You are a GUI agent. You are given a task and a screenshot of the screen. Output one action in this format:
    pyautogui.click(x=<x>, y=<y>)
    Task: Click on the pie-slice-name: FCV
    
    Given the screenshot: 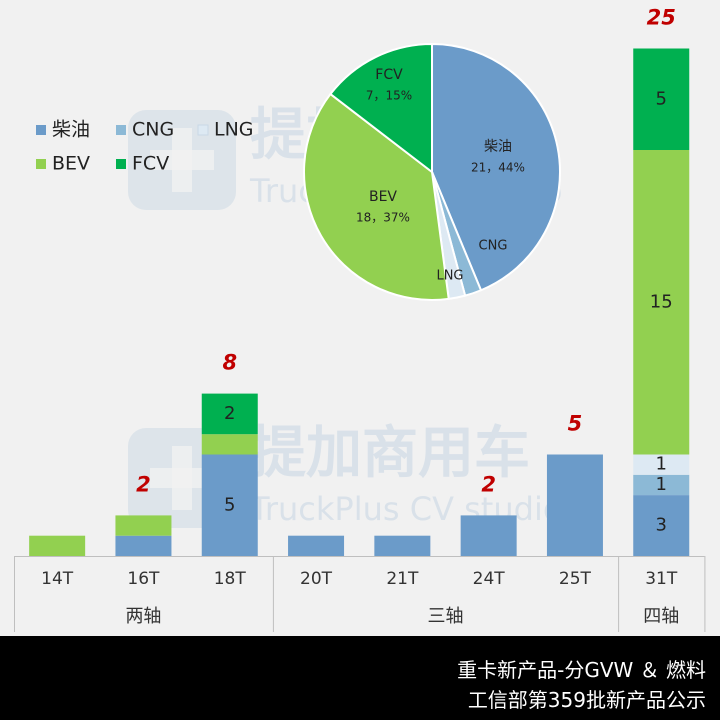 What is the action you would take?
    pyautogui.click(x=389, y=75)
    